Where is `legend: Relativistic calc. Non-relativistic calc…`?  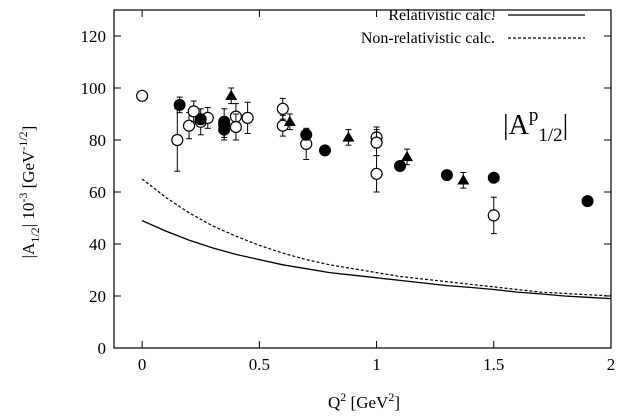 legend: Relativistic calc. Non-relativistic calc… is located at coordinates (473, 27).